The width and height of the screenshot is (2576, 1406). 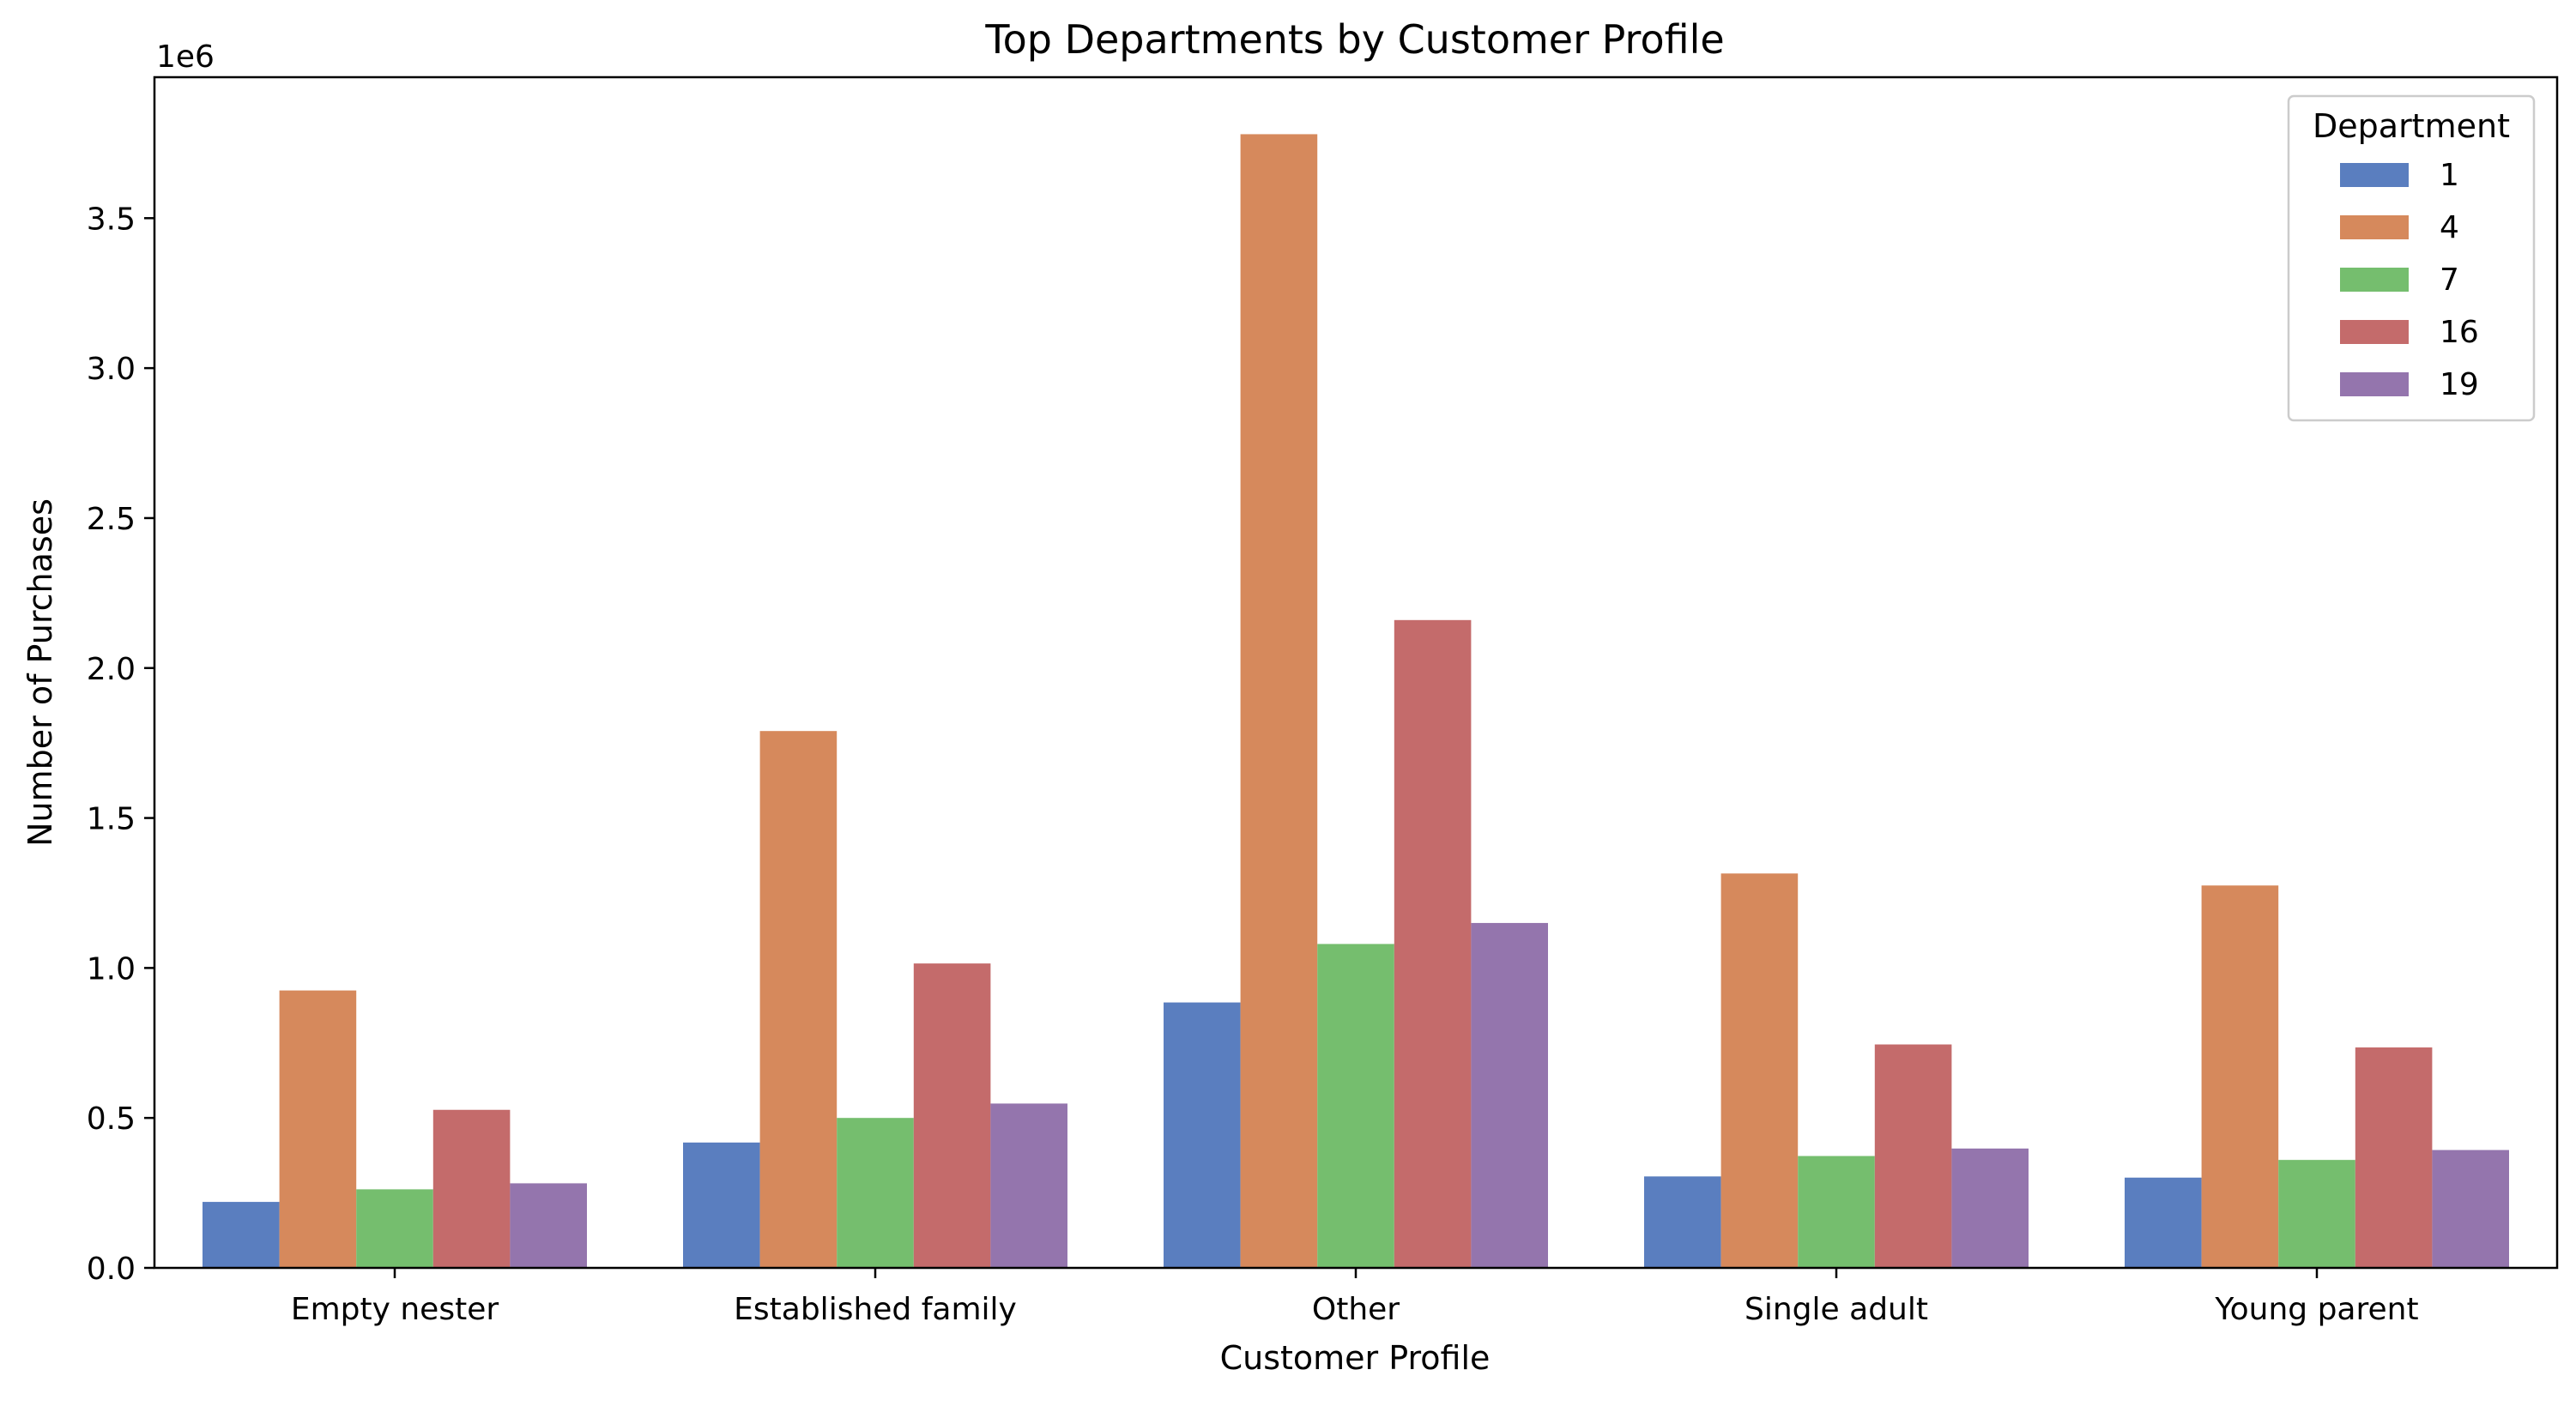 I want to click on bar-dept-1-established-family, so click(x=721, y=1205).